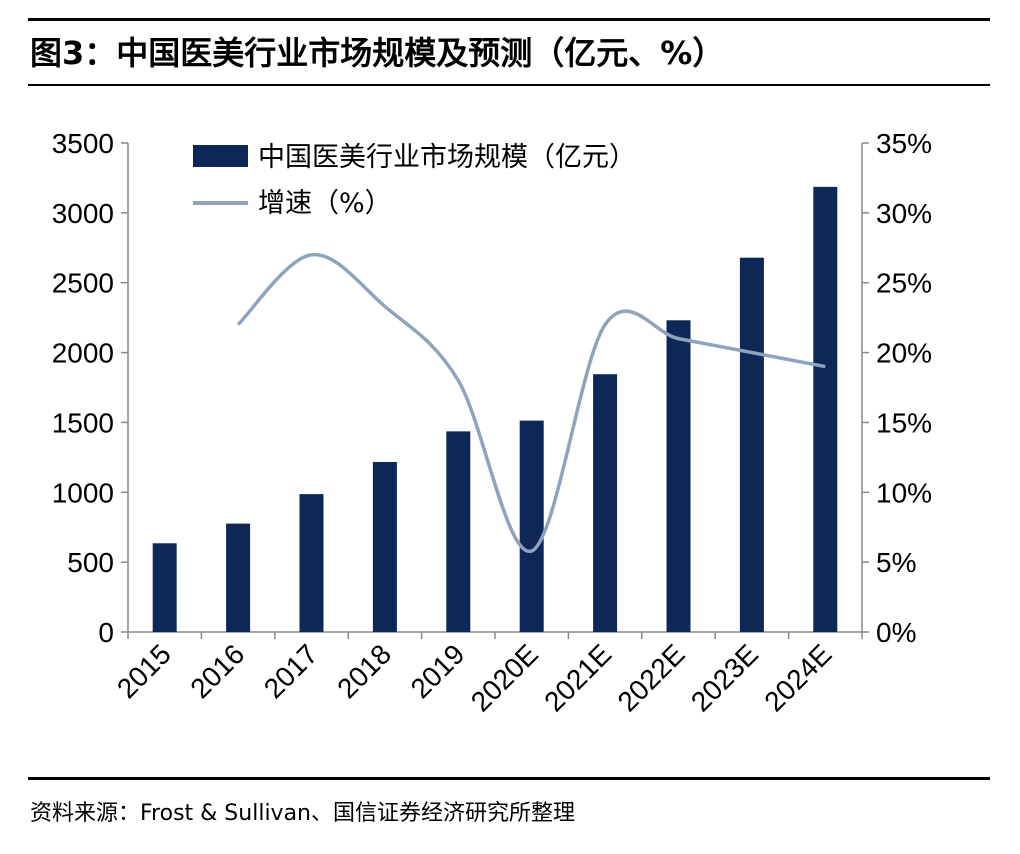 The image size is (1020, 854). I want to click on category-label: 2023E, so click(724, 677).